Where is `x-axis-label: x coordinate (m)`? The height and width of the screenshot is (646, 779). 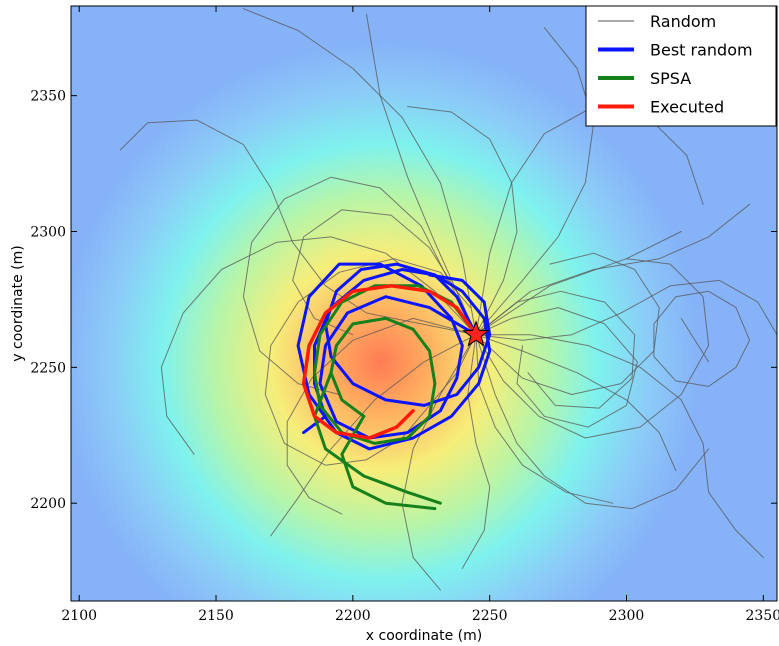 x-axis-label: x coordinate (m) is located at coordinates (424, 636).